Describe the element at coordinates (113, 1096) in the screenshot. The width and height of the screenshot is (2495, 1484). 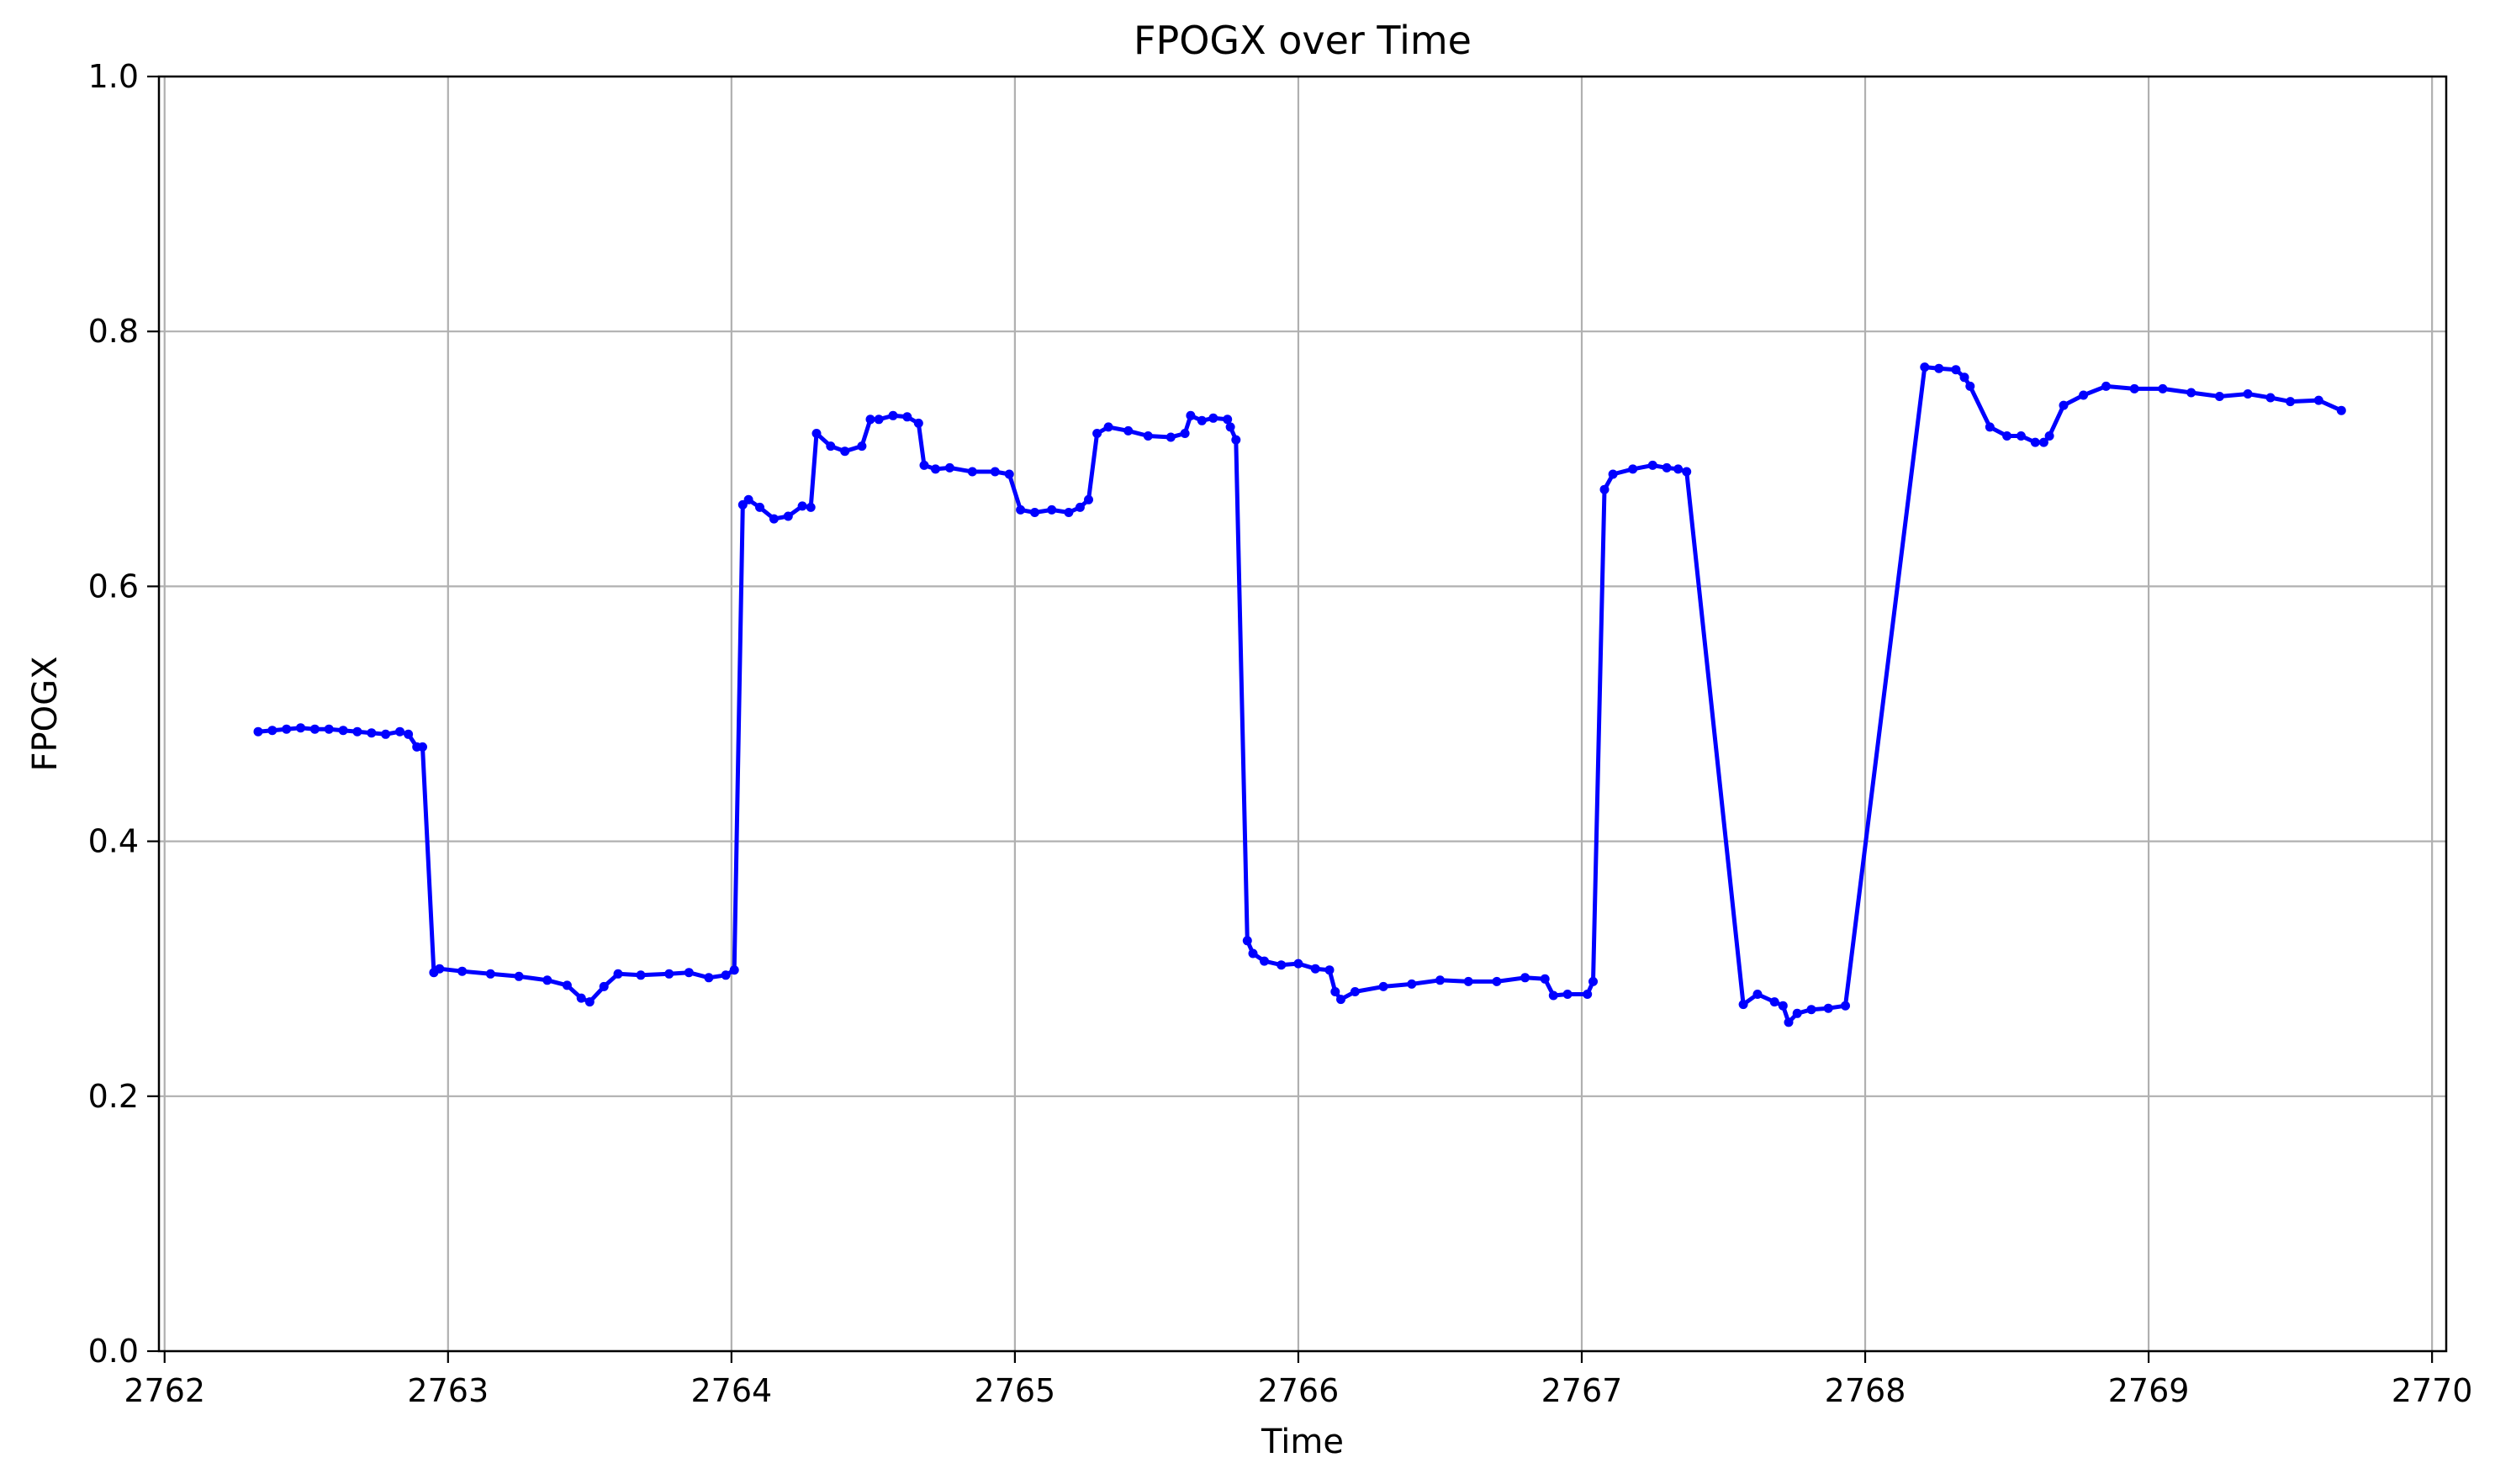
I see `y-tick-label: 0.2` at that location.